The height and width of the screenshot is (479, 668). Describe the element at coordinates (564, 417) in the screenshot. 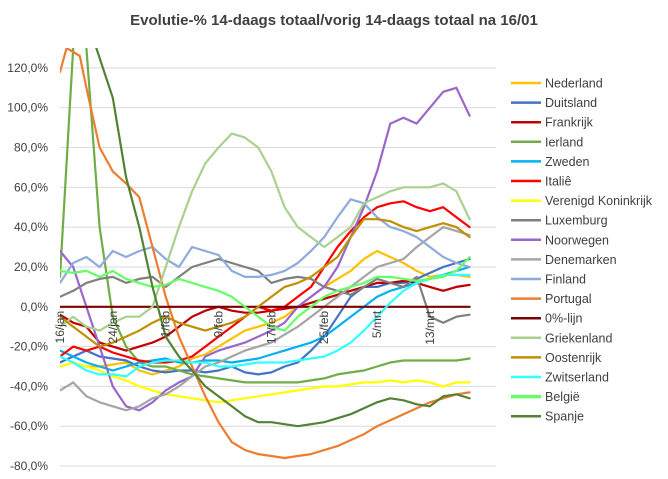

I see `legend-label: Spanje` at that location.